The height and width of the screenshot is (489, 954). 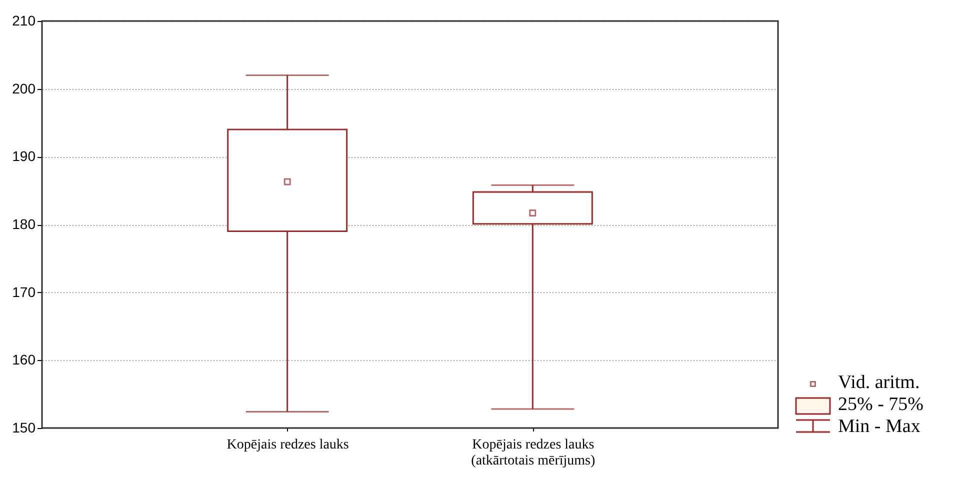 What do you see at coordinates (24, 20) in the screenshot?
I see `y-tick-label: 210` at bounding box center [24, 20].